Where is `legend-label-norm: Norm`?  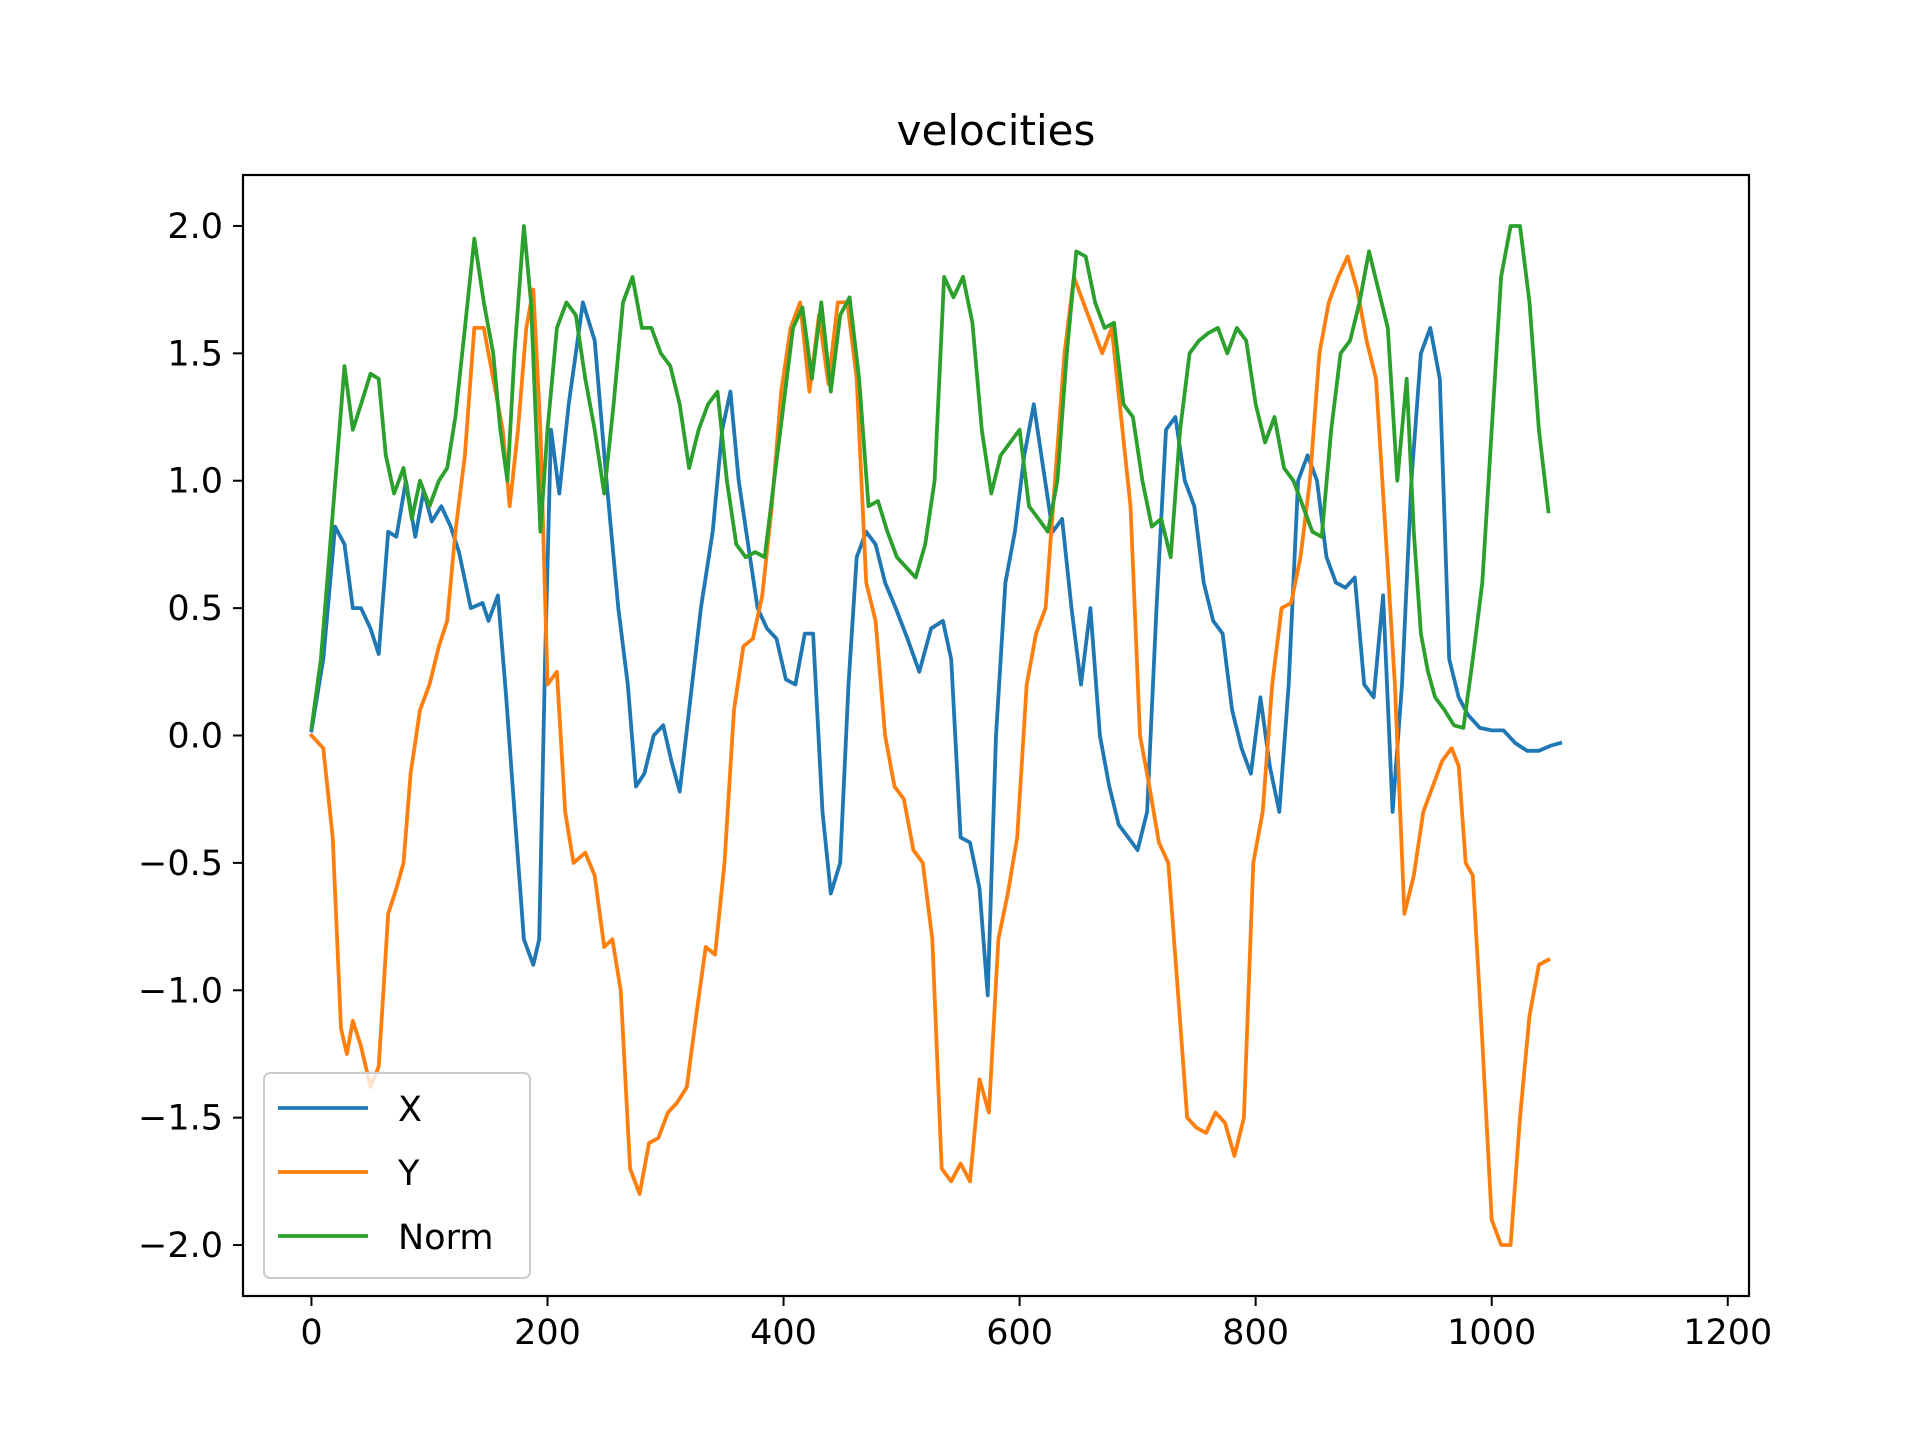 legend-label-norm: Norm is located at coordinates (445, 1238).